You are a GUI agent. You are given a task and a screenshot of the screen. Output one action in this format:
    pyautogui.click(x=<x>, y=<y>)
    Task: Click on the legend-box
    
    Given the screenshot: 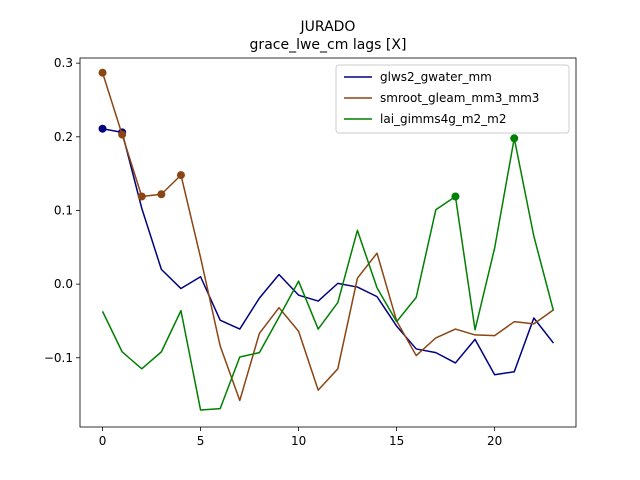 What is the action you would take?
    pyautogui.click(x=452, y=99)
    